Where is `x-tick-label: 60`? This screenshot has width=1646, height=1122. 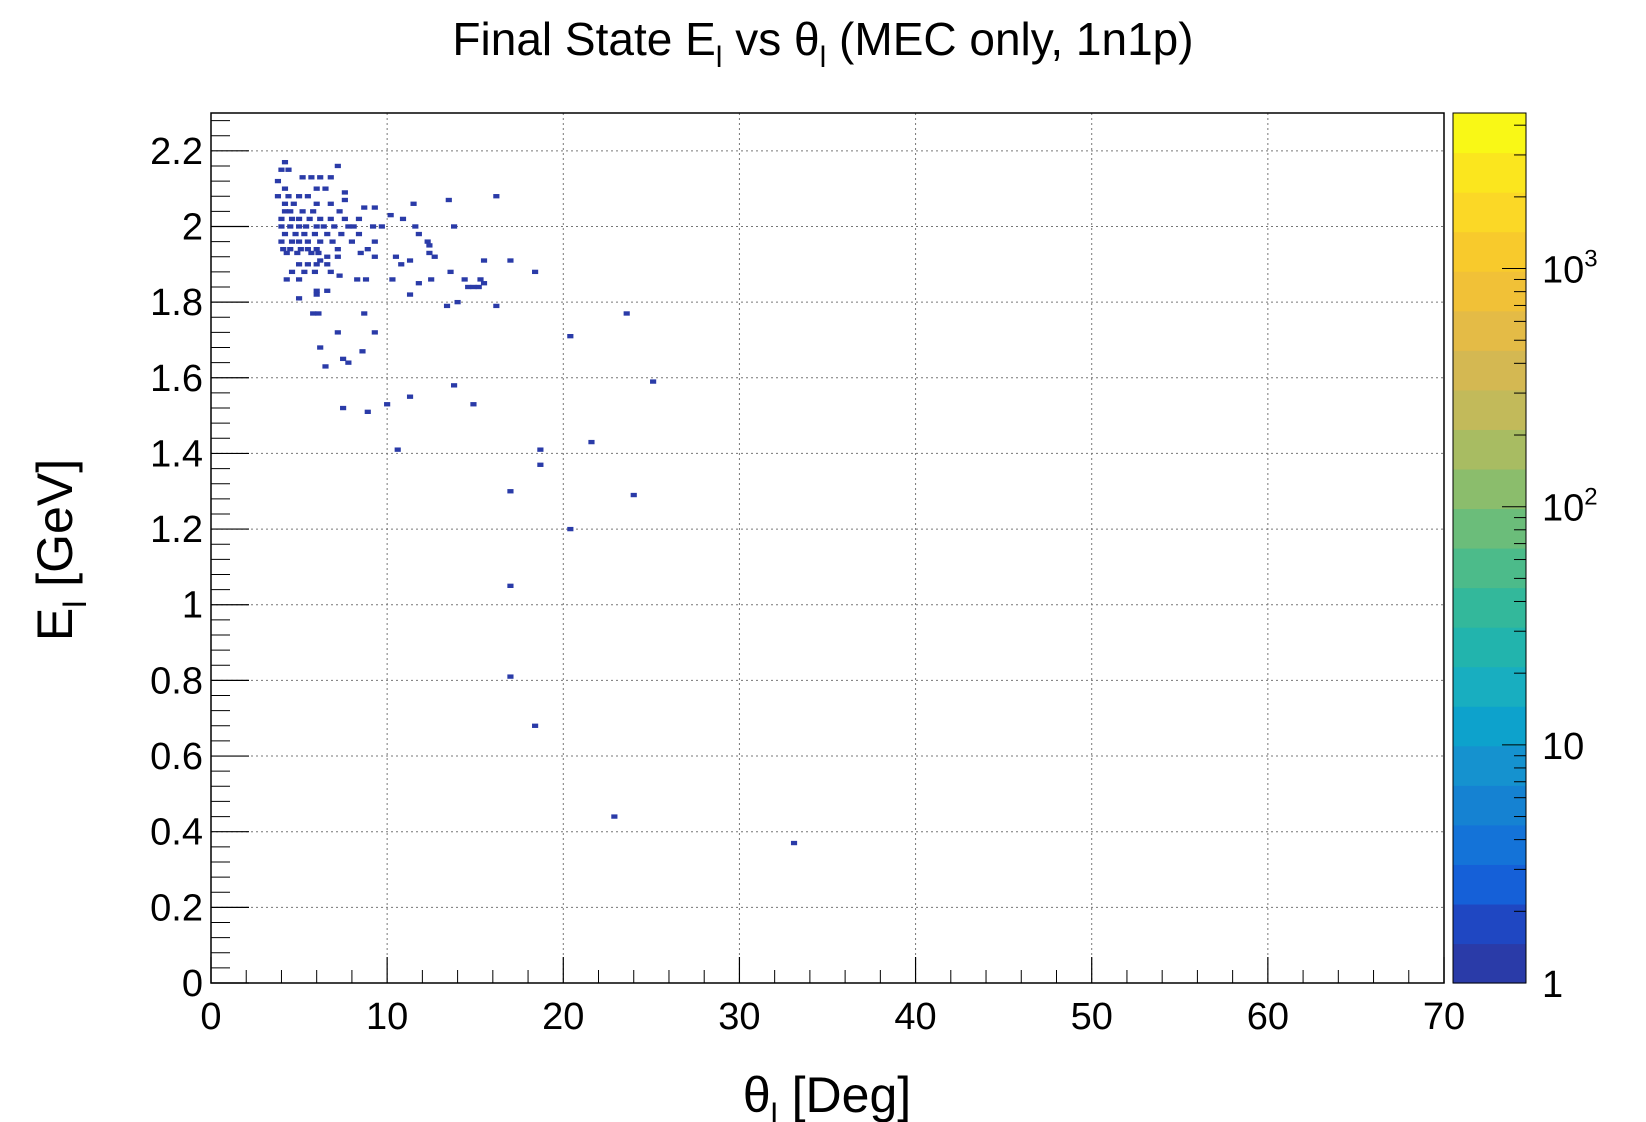 x-tick-label: 60 is located at coordinates (1268, 1017).